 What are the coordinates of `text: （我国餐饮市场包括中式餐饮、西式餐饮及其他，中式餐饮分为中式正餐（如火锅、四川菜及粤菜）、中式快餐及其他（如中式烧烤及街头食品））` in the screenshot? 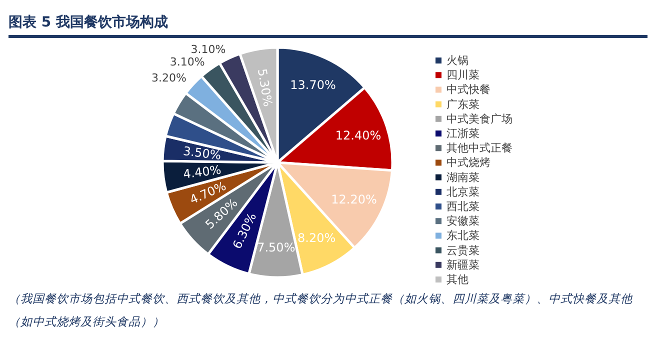 It's located at (321, 310).